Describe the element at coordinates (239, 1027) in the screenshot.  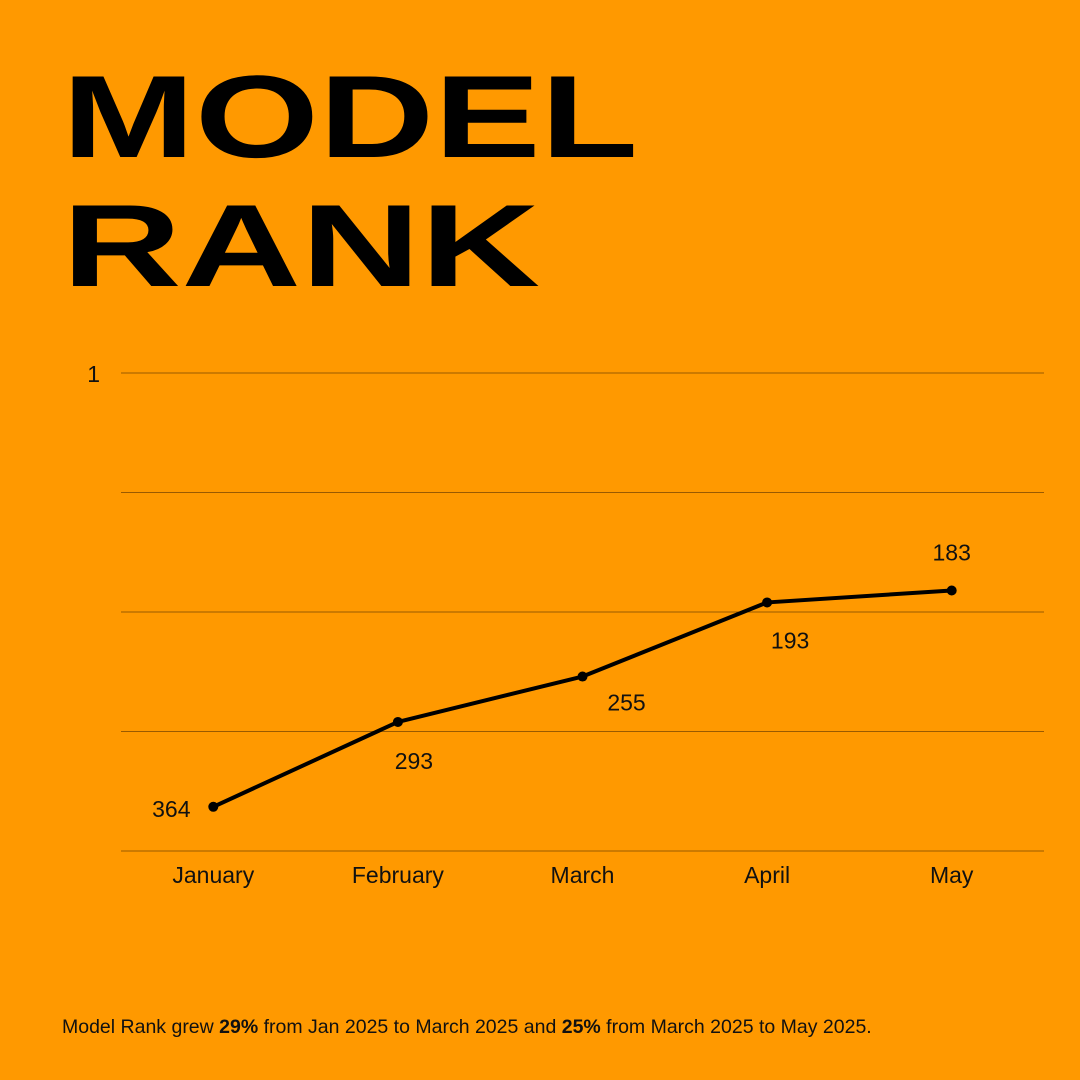
I see `caption-highlight-29: 29%` at that location.